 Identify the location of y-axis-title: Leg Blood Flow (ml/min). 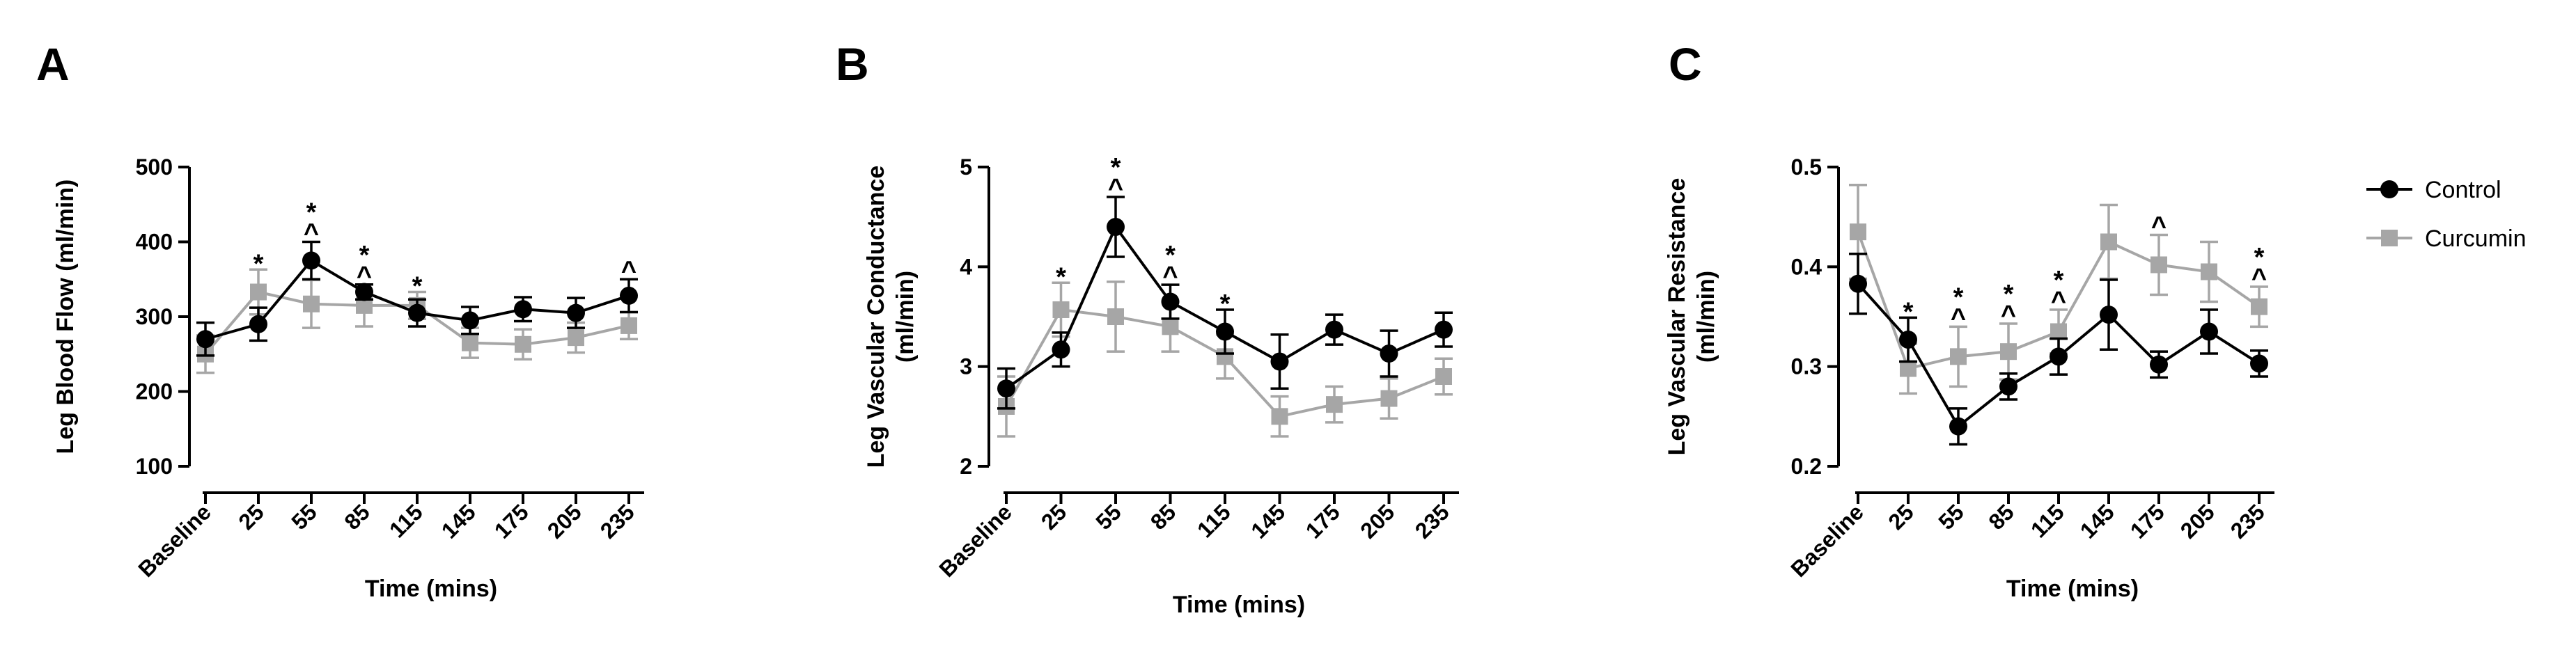
(65, 317).